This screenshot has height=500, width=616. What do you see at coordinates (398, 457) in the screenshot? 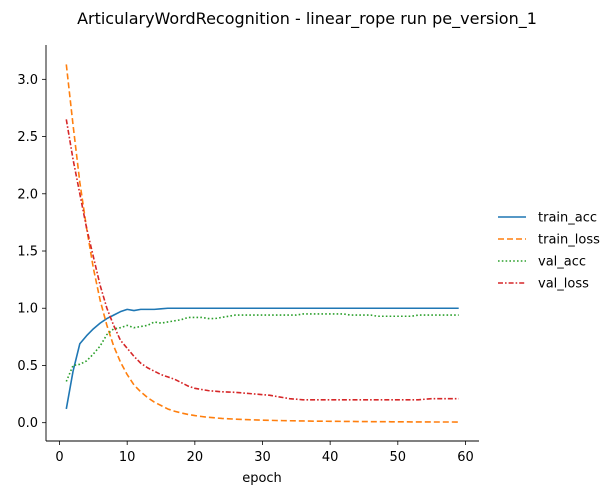
I see `x-tick-label: 50` at bounding box center [398, 457].